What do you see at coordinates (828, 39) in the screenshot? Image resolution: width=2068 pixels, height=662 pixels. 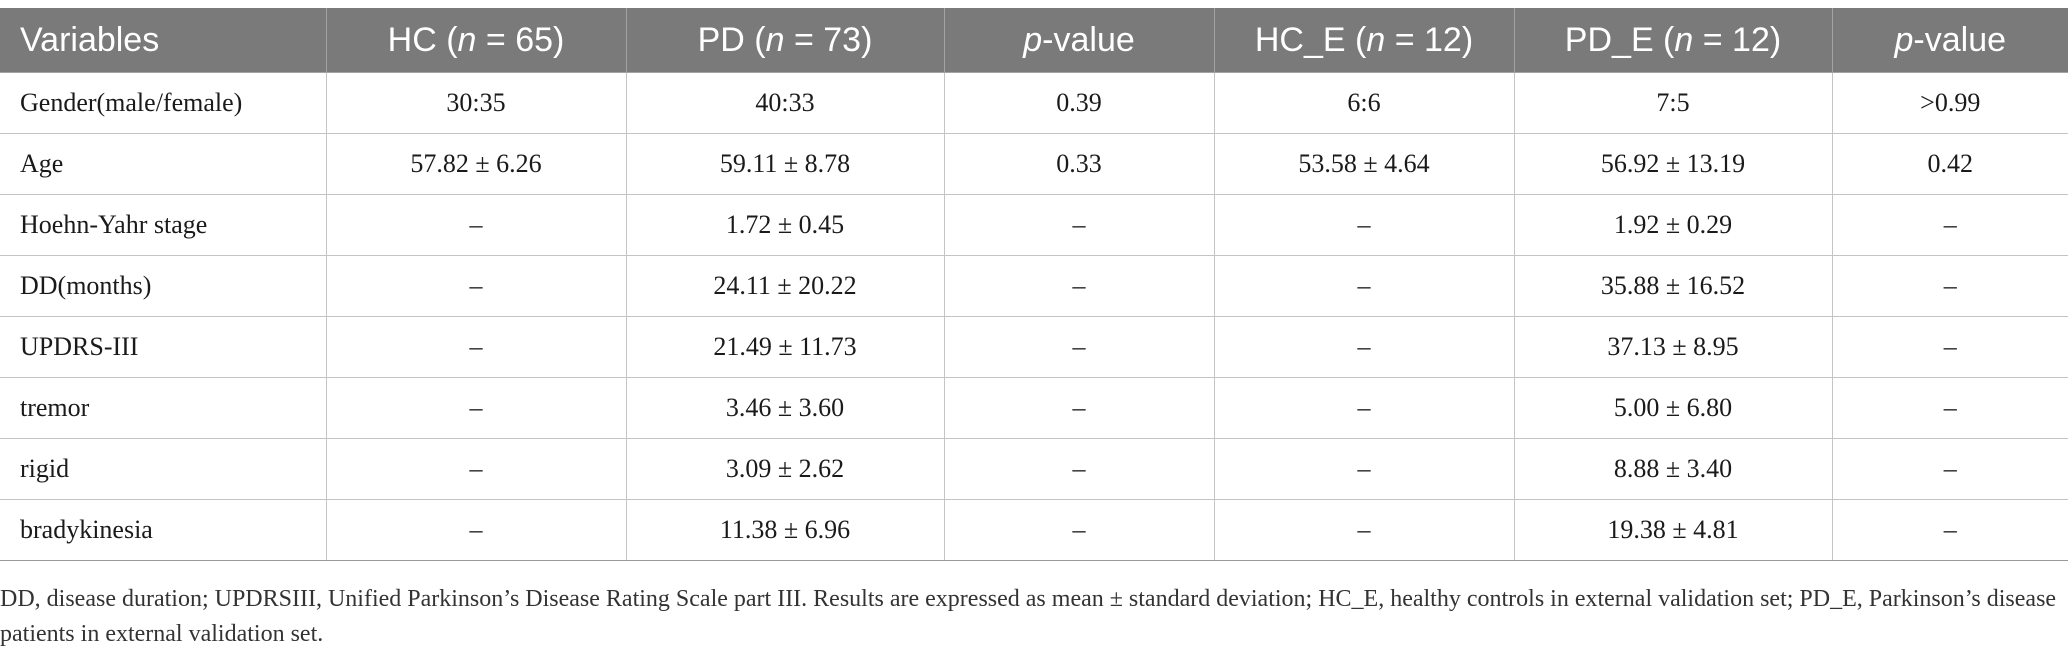 I see `header-text-suffix: = 73)` at bounding box center [828, 39].